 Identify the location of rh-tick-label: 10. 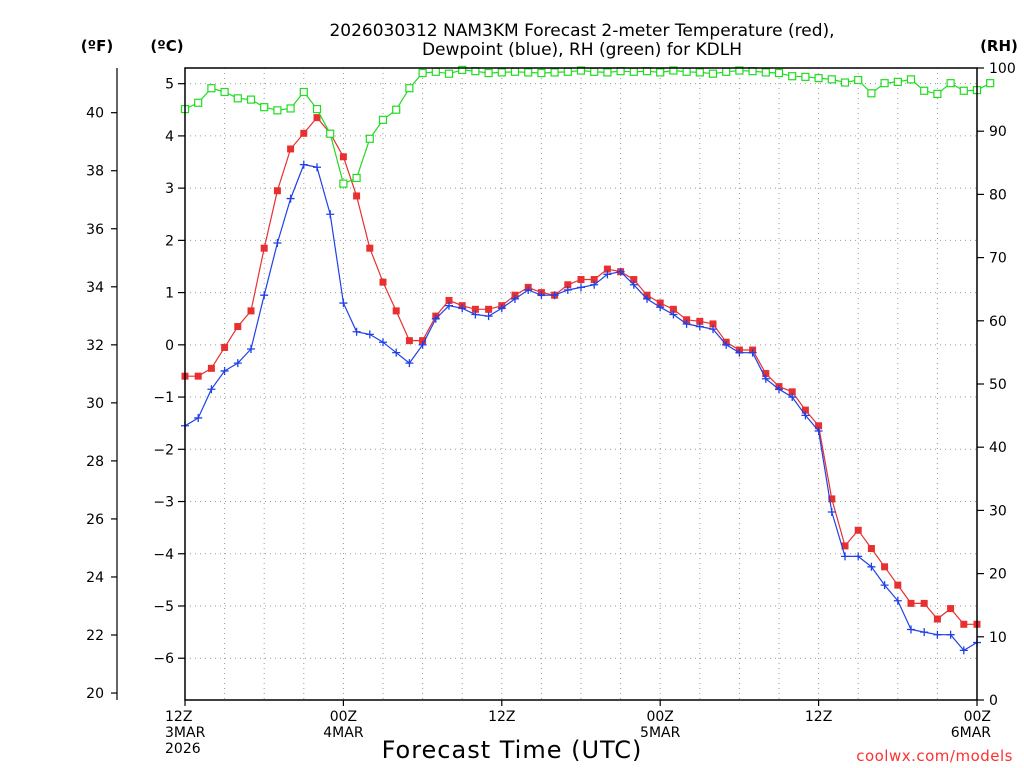
(998, 638).